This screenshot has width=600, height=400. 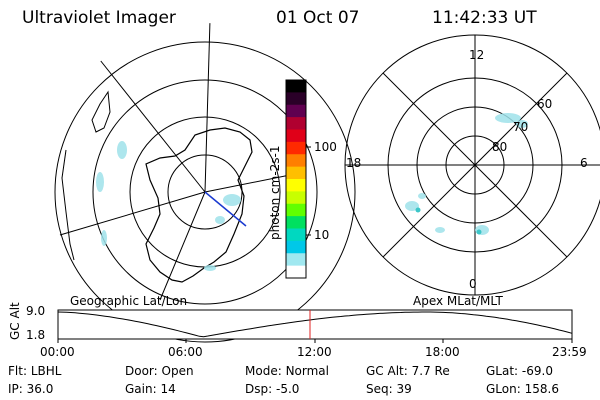 I want to click on colorbar-tick-100: 100, so click(x=325, y=147).